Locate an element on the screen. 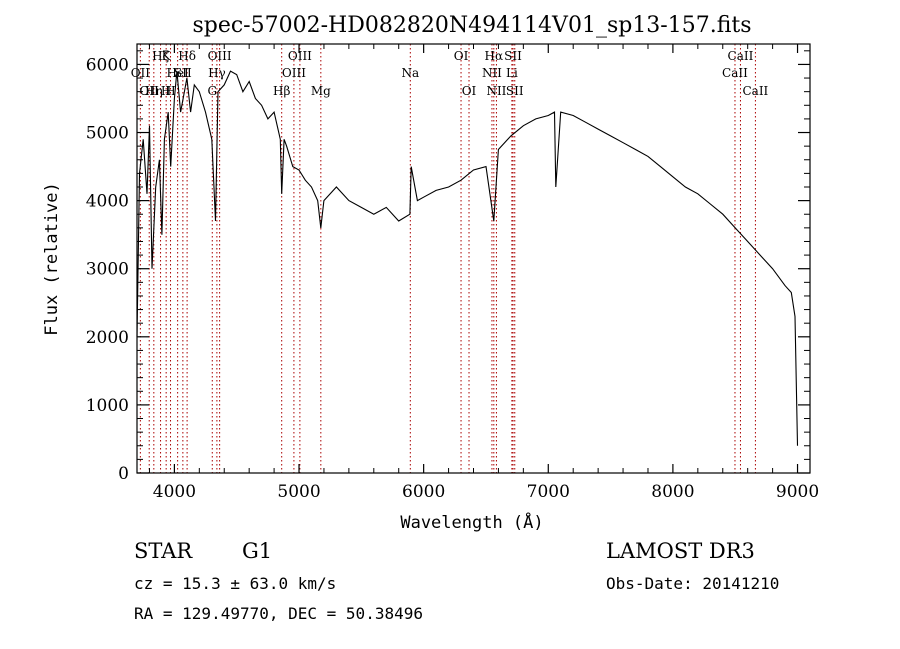  object-class: STAR is located at coordinates (163, 551).